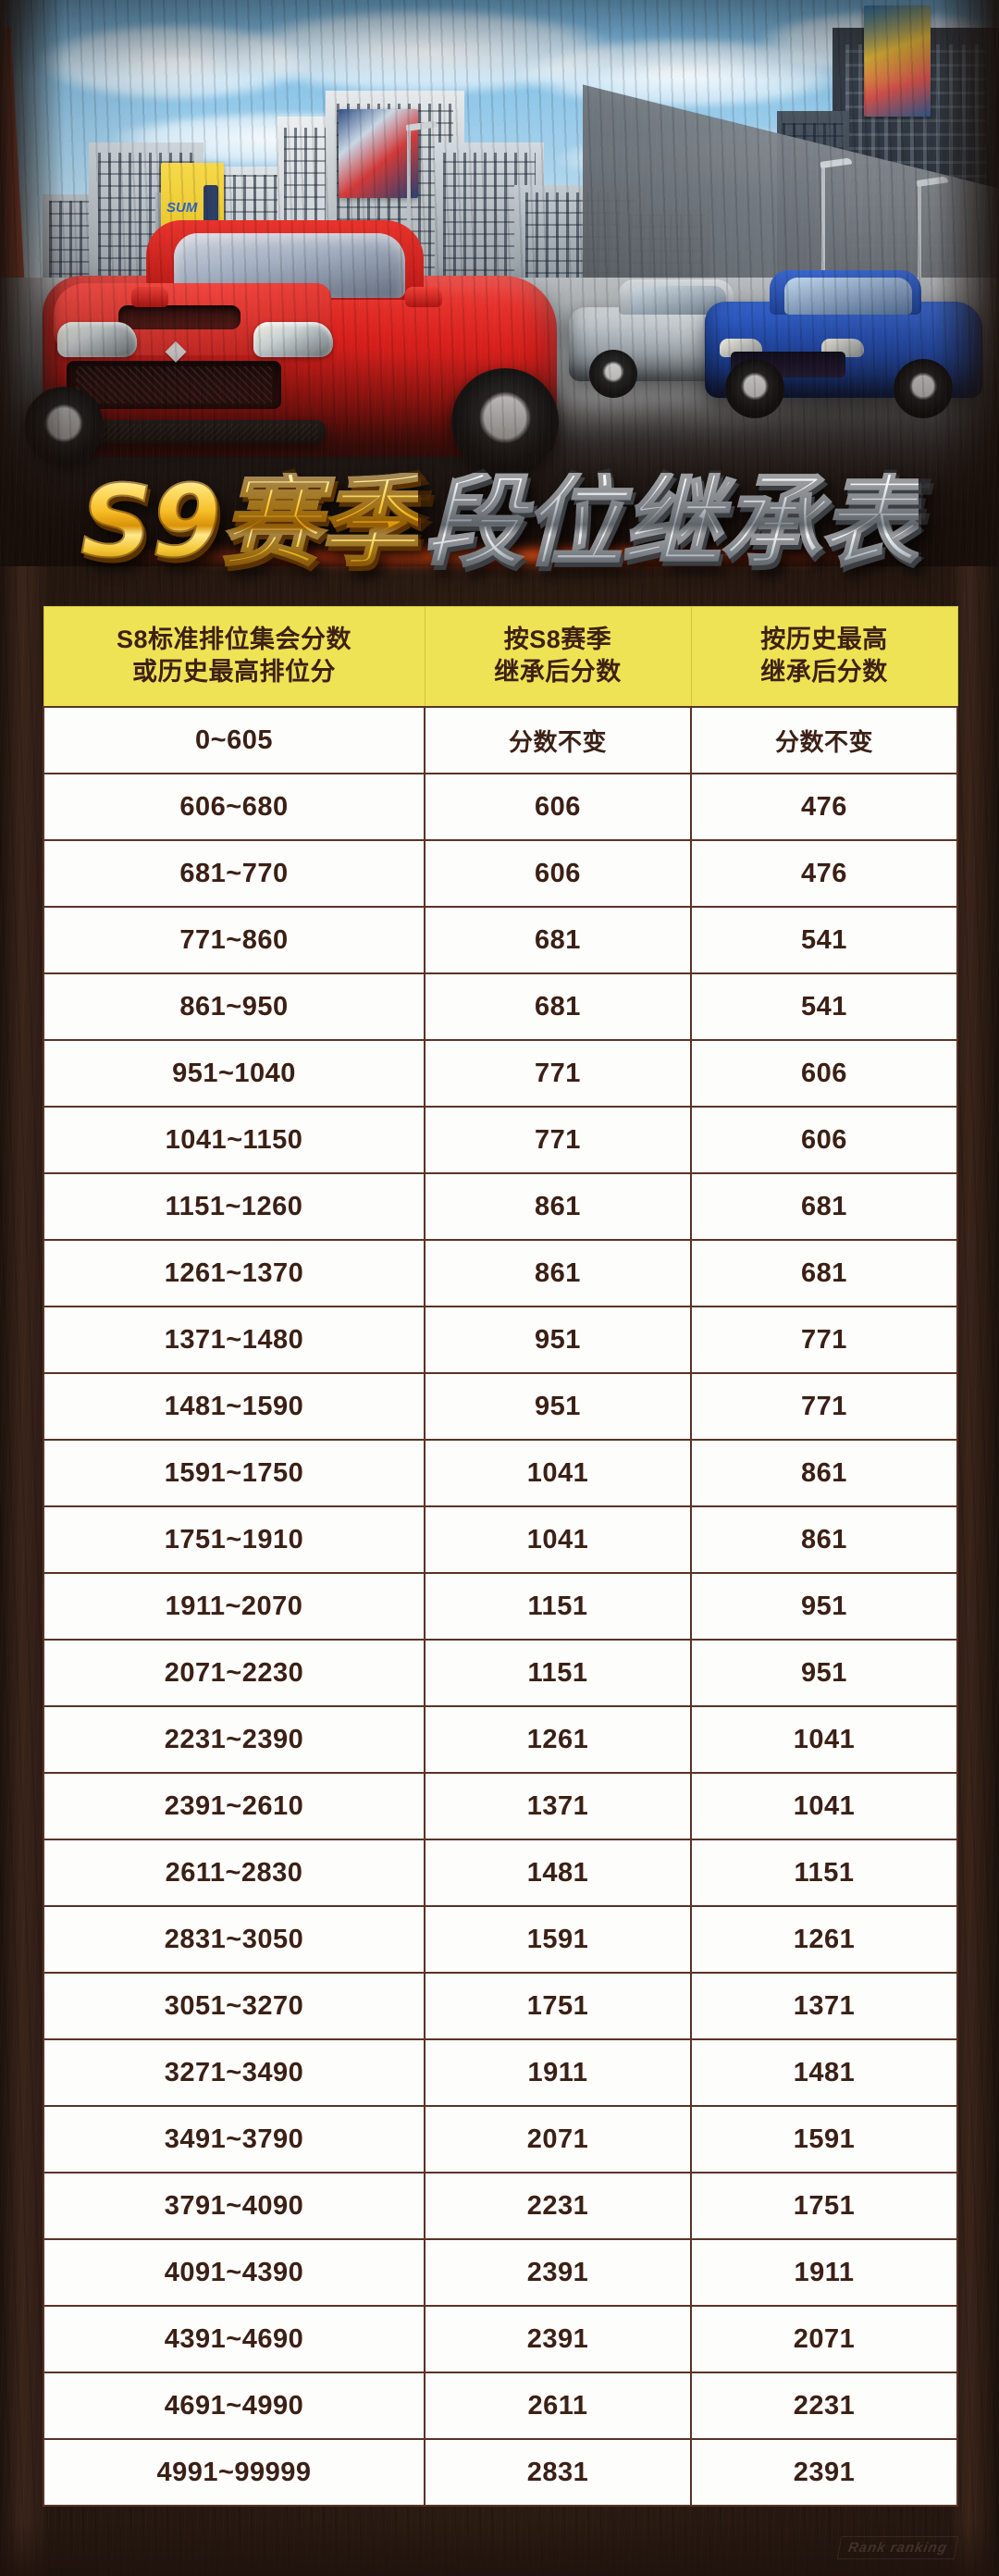  What do you see at coordinates (234, 2073) in the screenshot?
I see `cell-score-range: 3271~3490` at bounding box center [234, 2073].